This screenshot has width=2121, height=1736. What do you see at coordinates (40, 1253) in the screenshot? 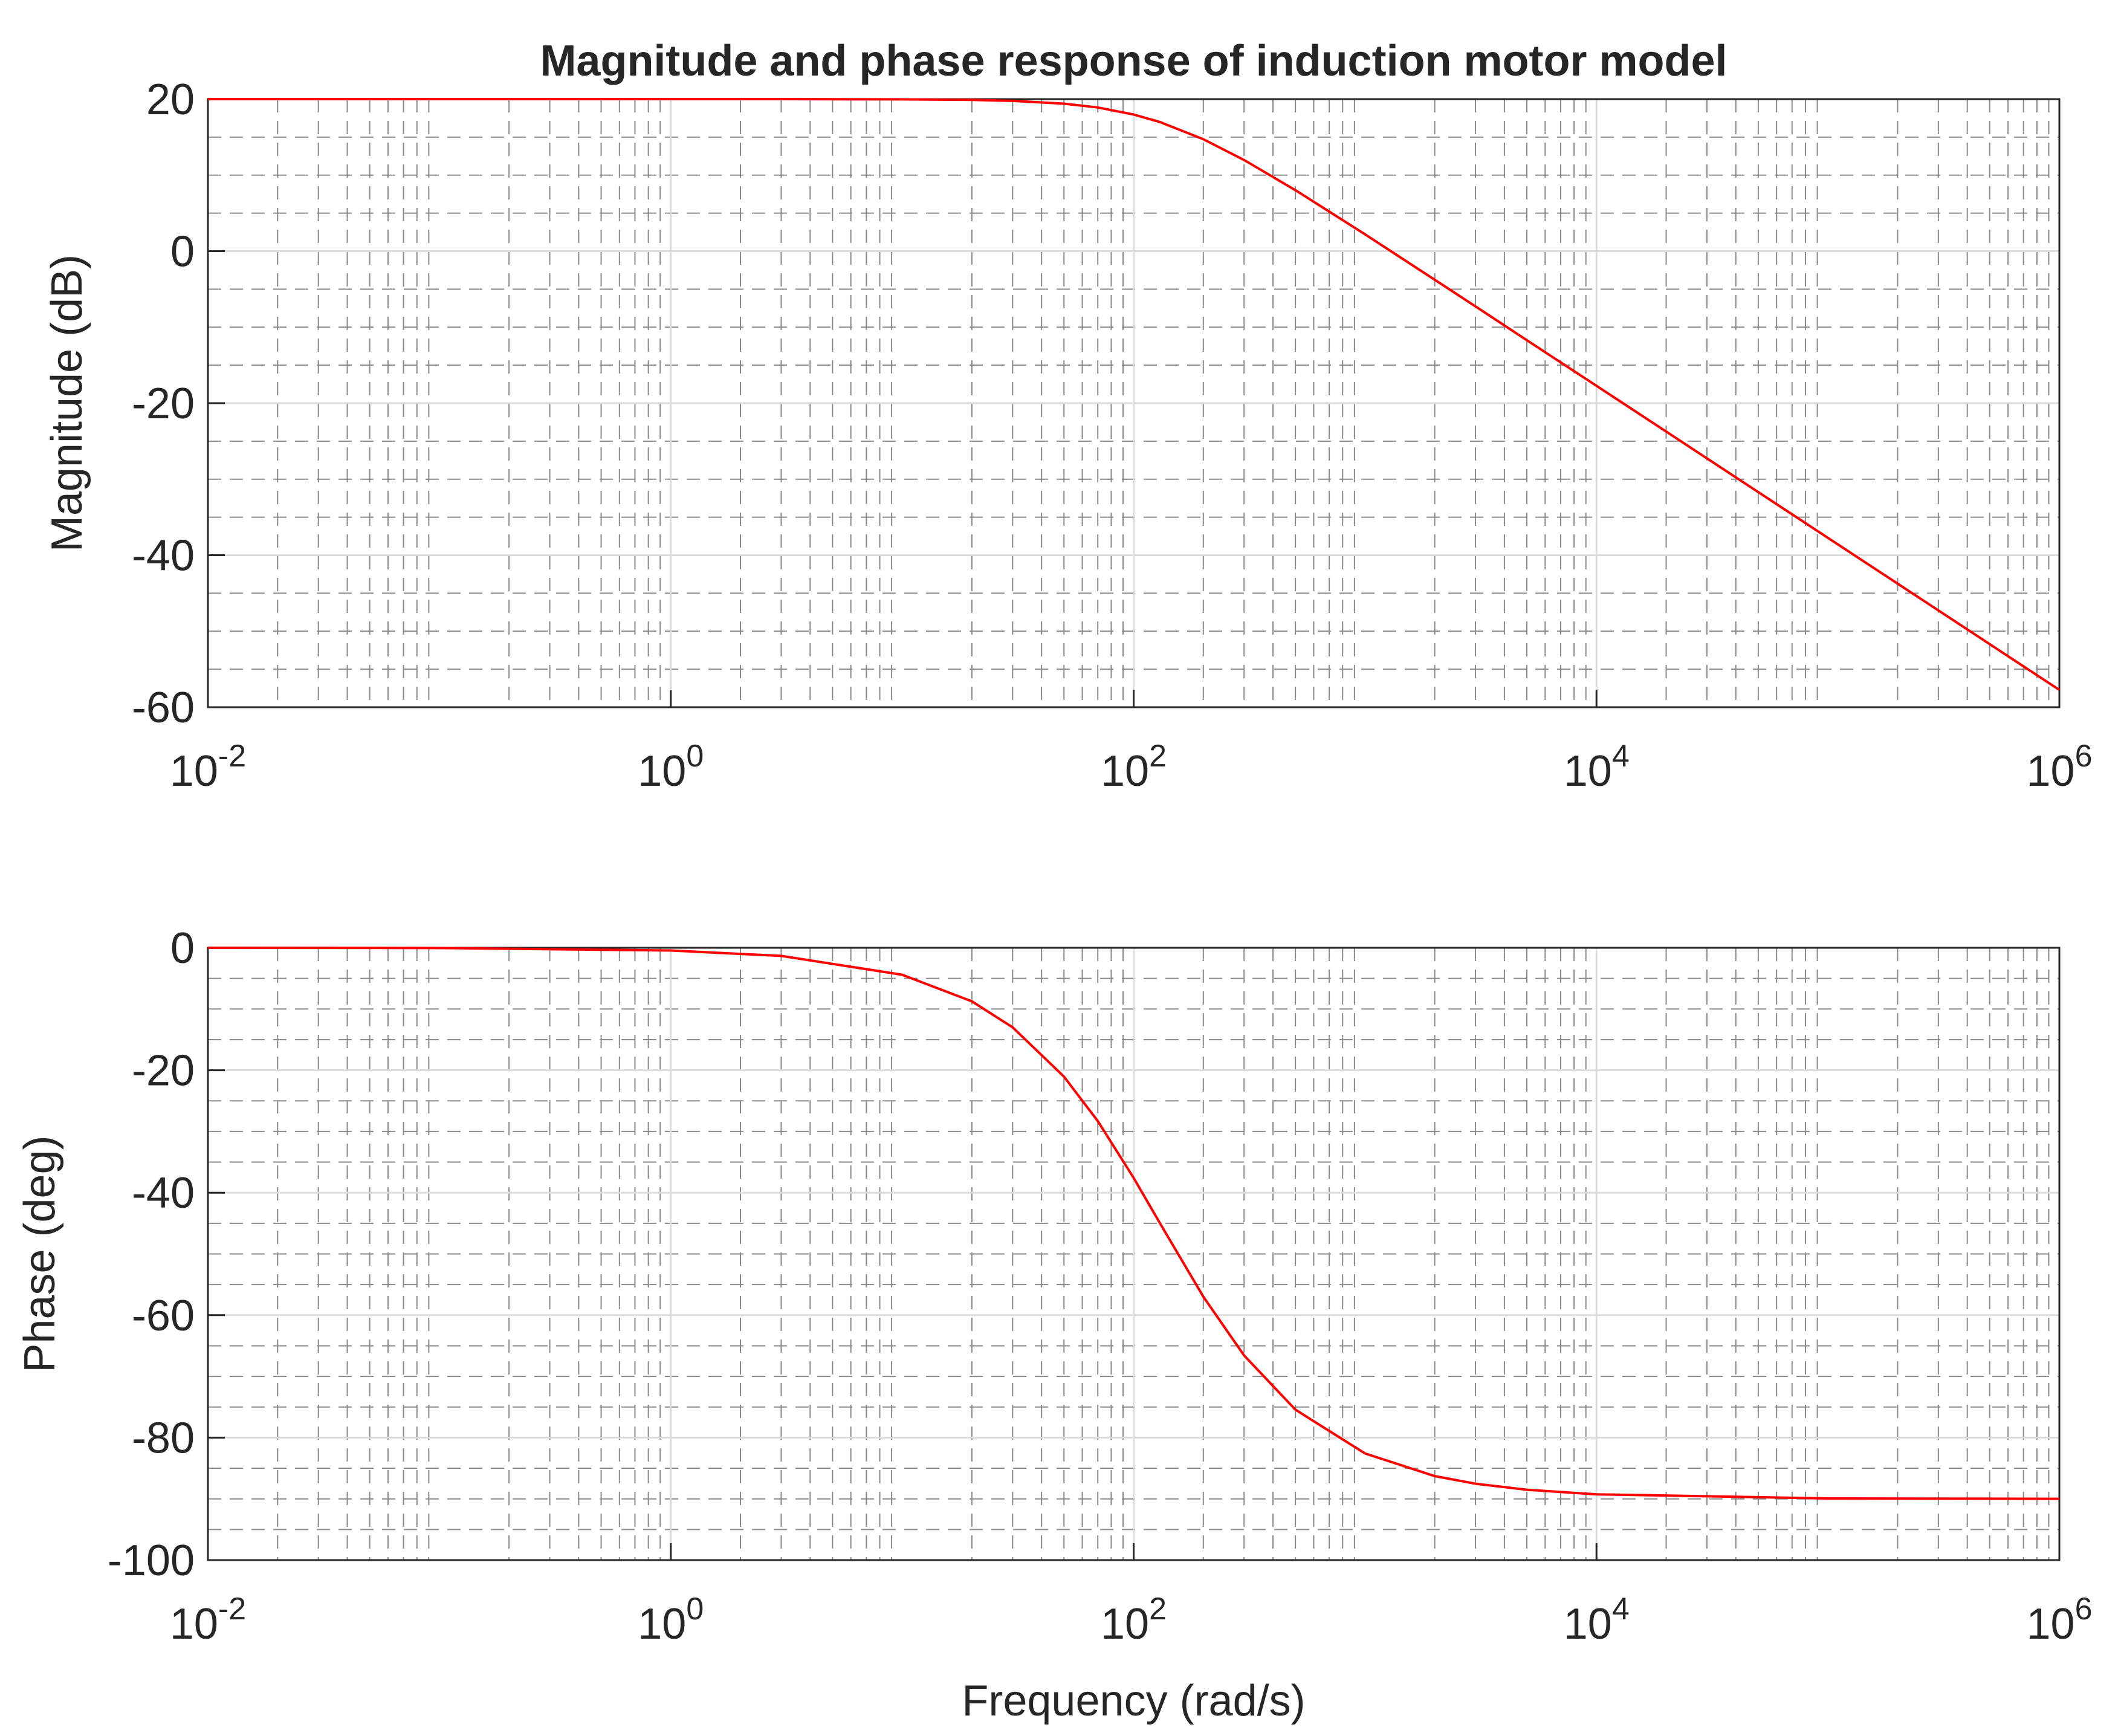
I see `y-axis-label: Phase (deg)` at bounding box center [40, 1253].